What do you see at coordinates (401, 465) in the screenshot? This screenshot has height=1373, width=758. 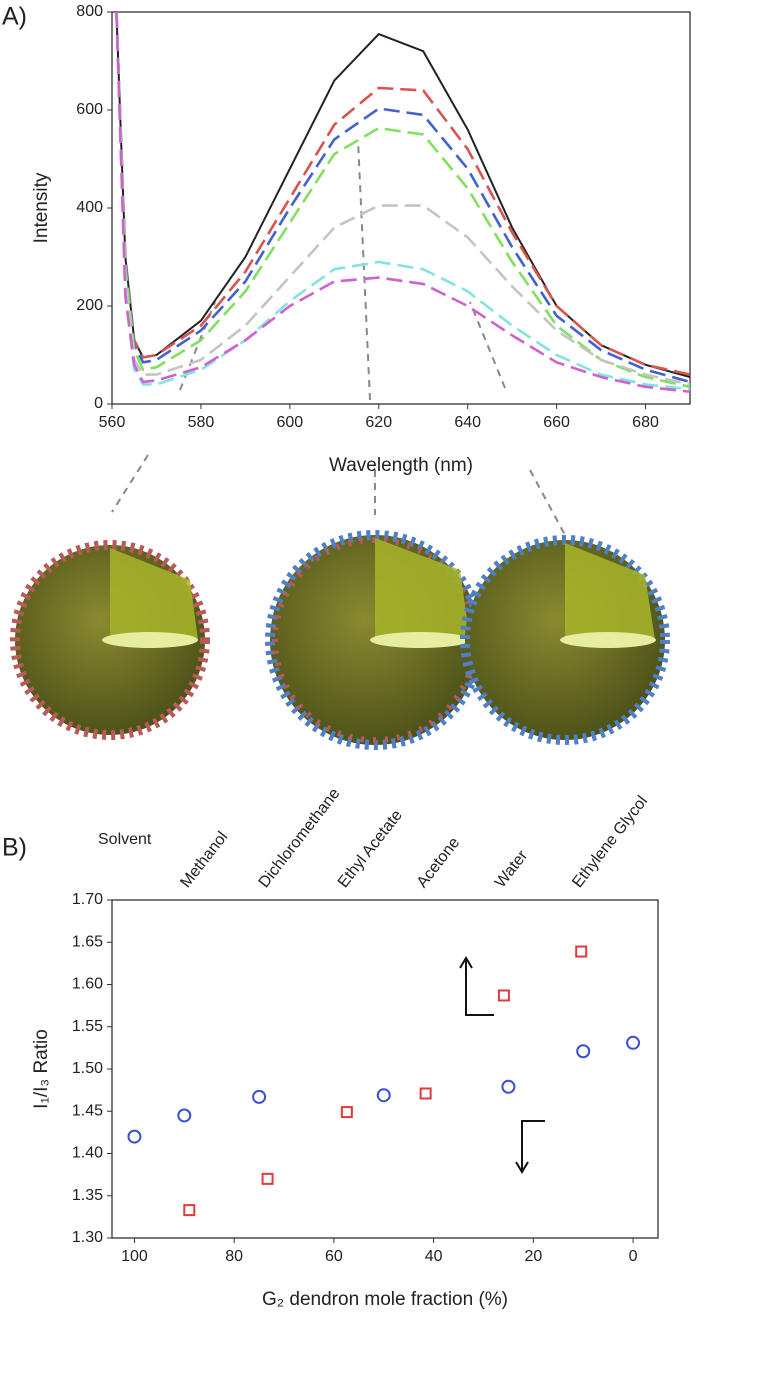 I see `x-axis-title: Wavelength (nm)` at bounding box center [401, 465].